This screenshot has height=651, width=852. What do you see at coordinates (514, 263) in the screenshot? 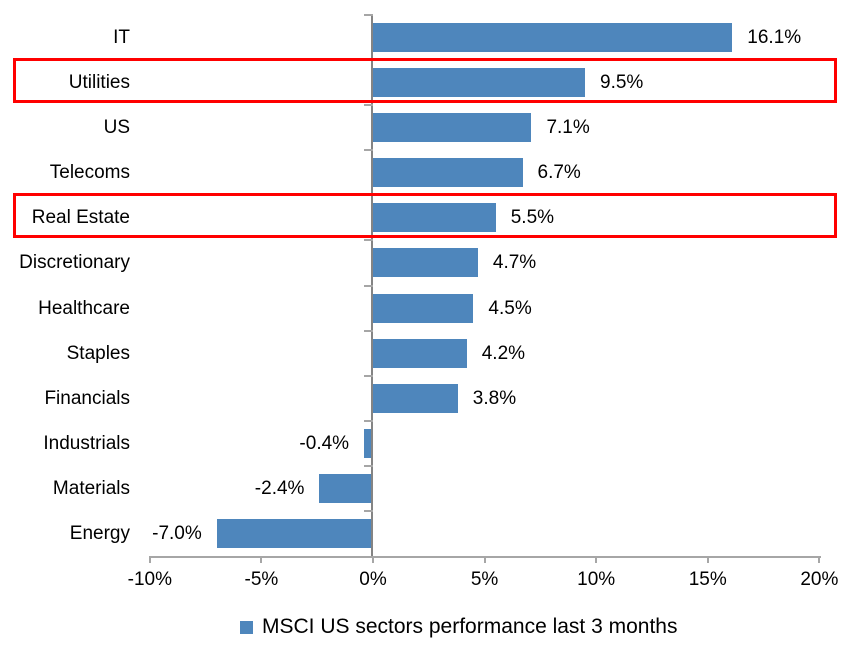
I see `value-label: 4.7%` at bounding box center [514, 263].